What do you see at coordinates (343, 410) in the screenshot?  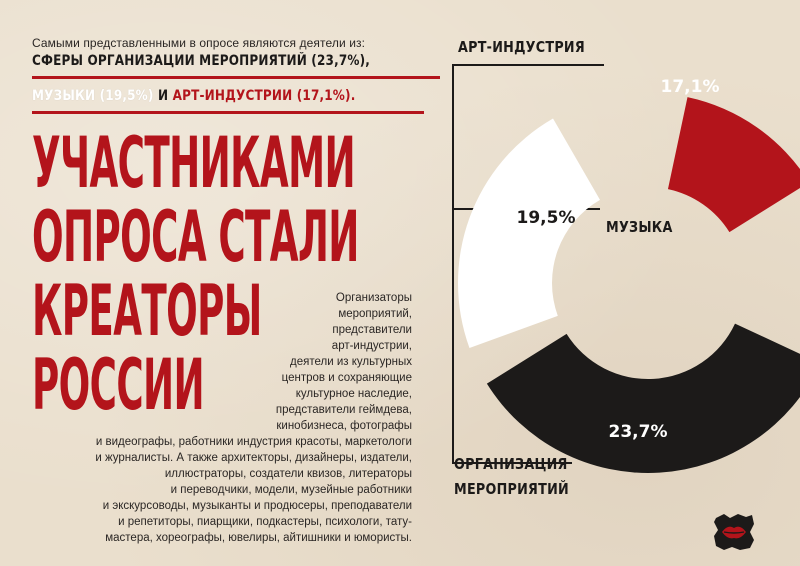 I see `body-line: представители геймдева,` at bounding box center [343, 410].